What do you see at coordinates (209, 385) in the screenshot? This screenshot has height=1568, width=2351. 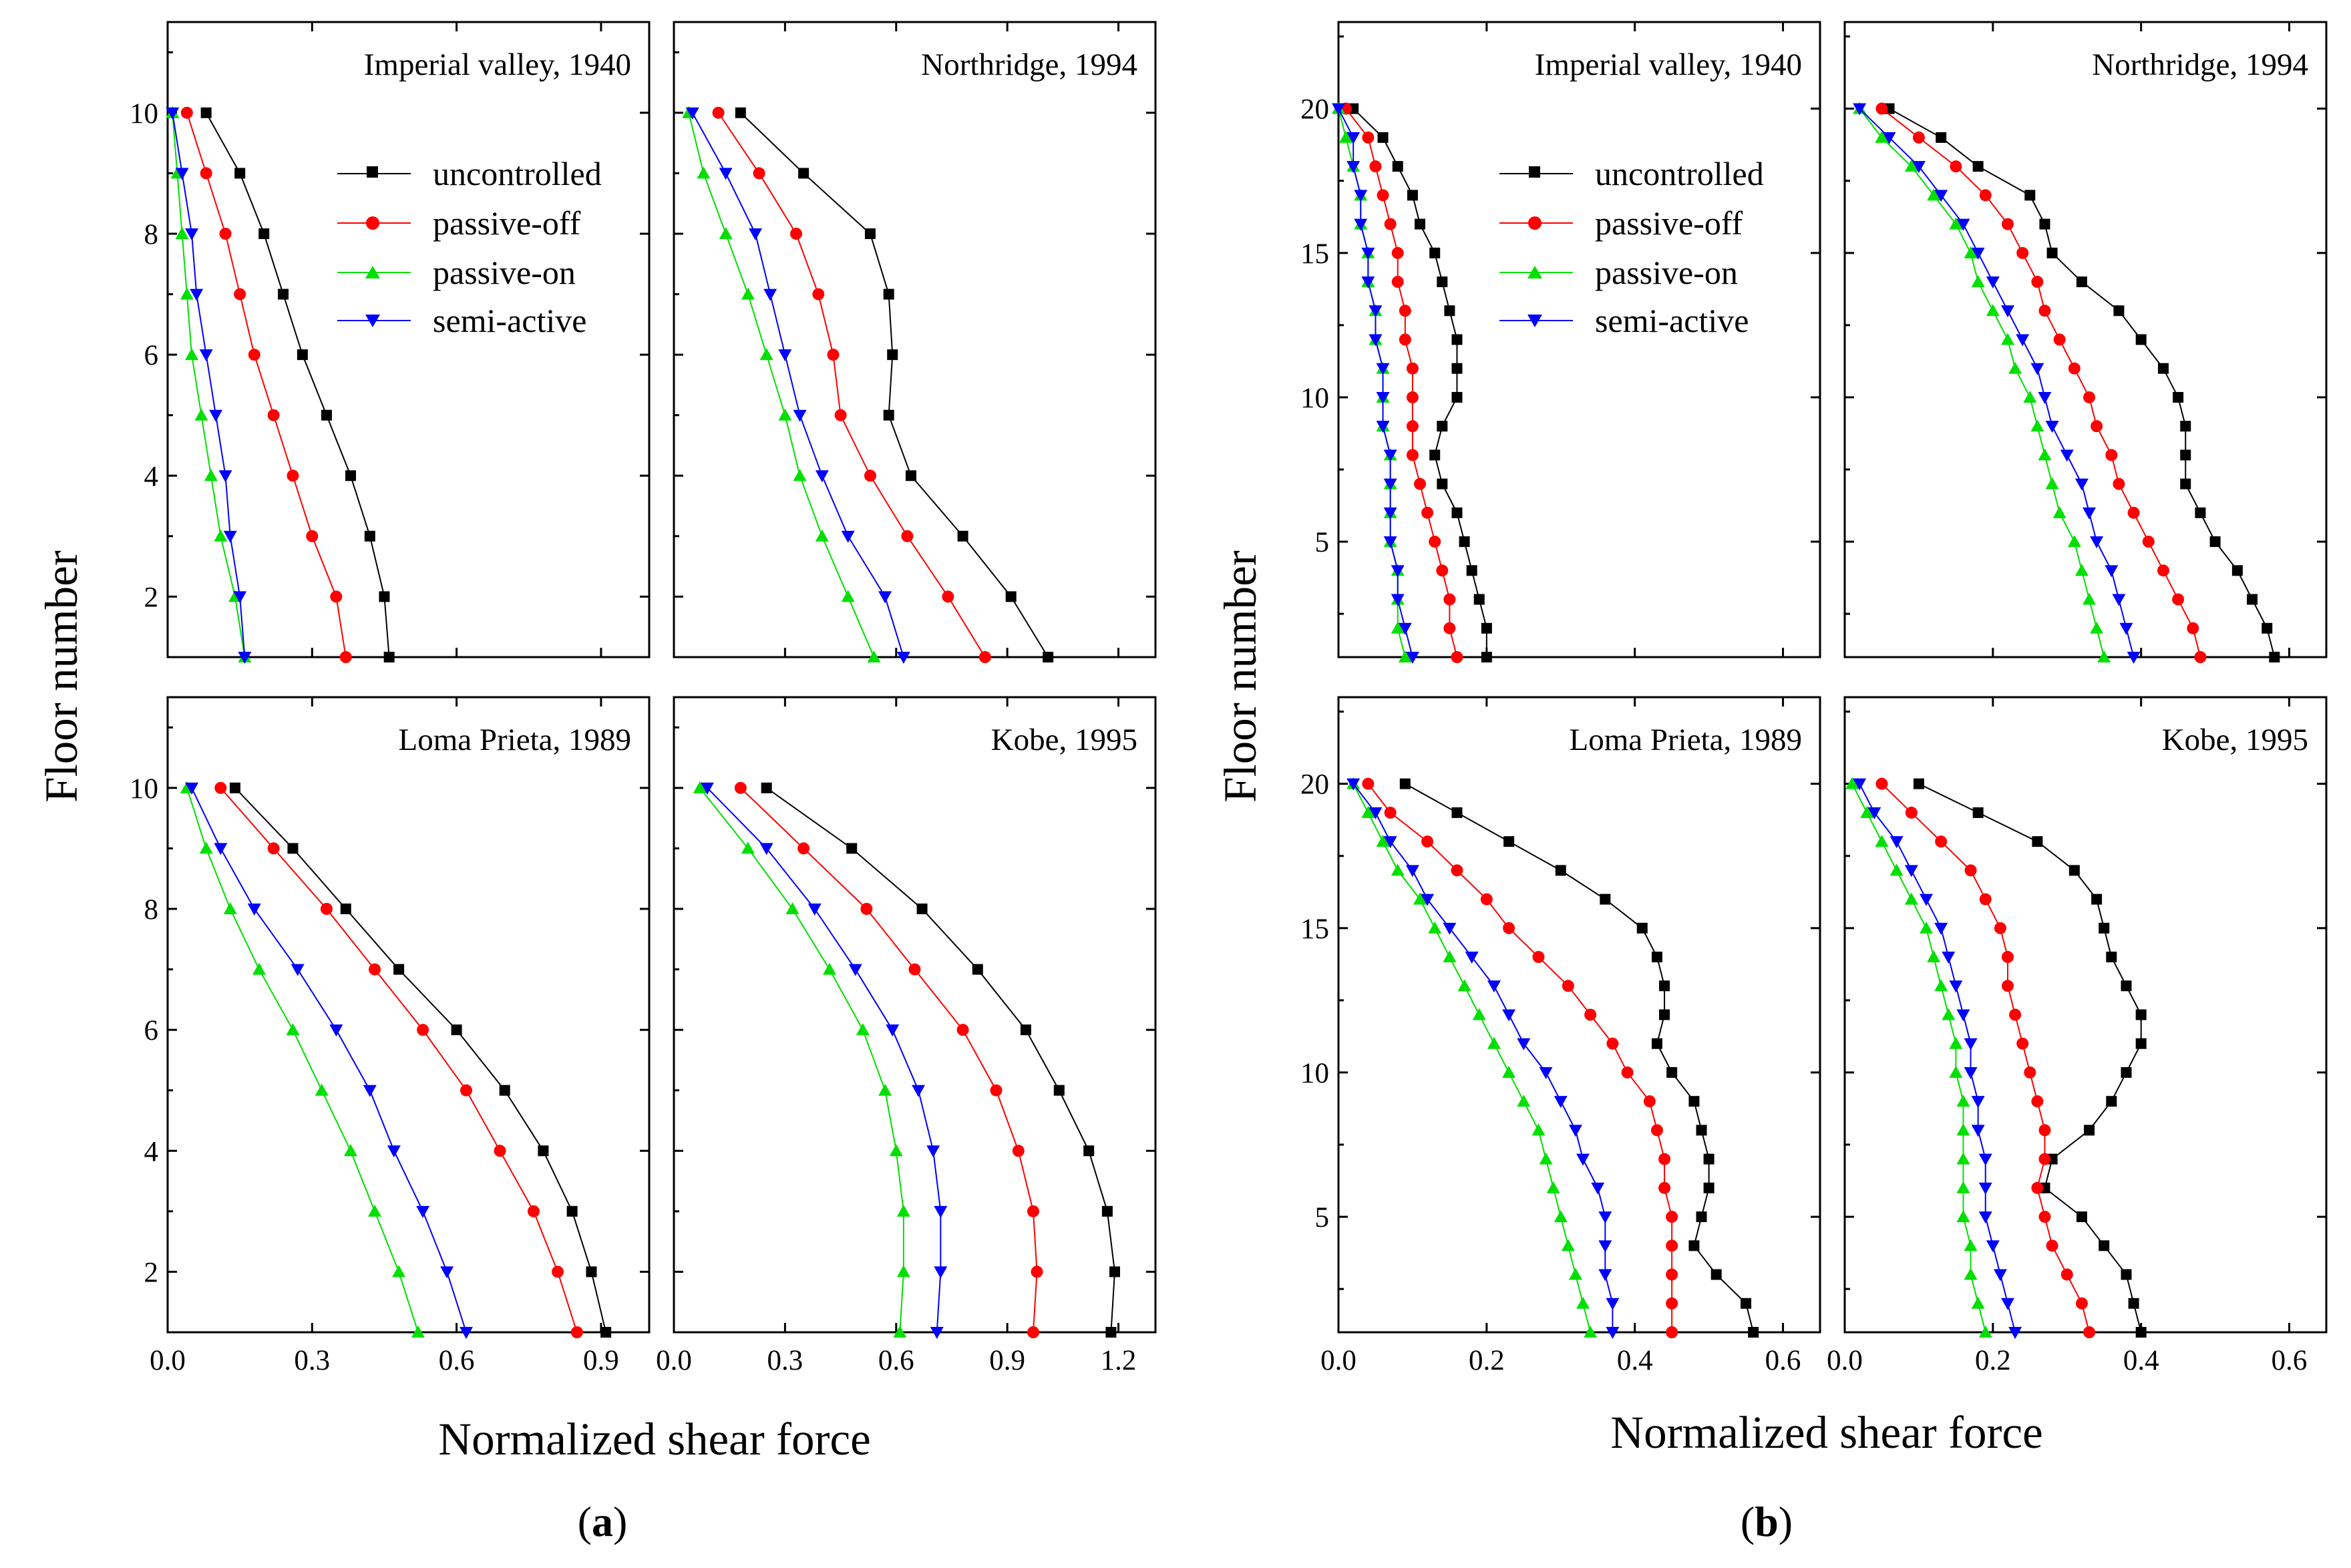 I see `series-line-passive-on` at bounding box center [209, 385].